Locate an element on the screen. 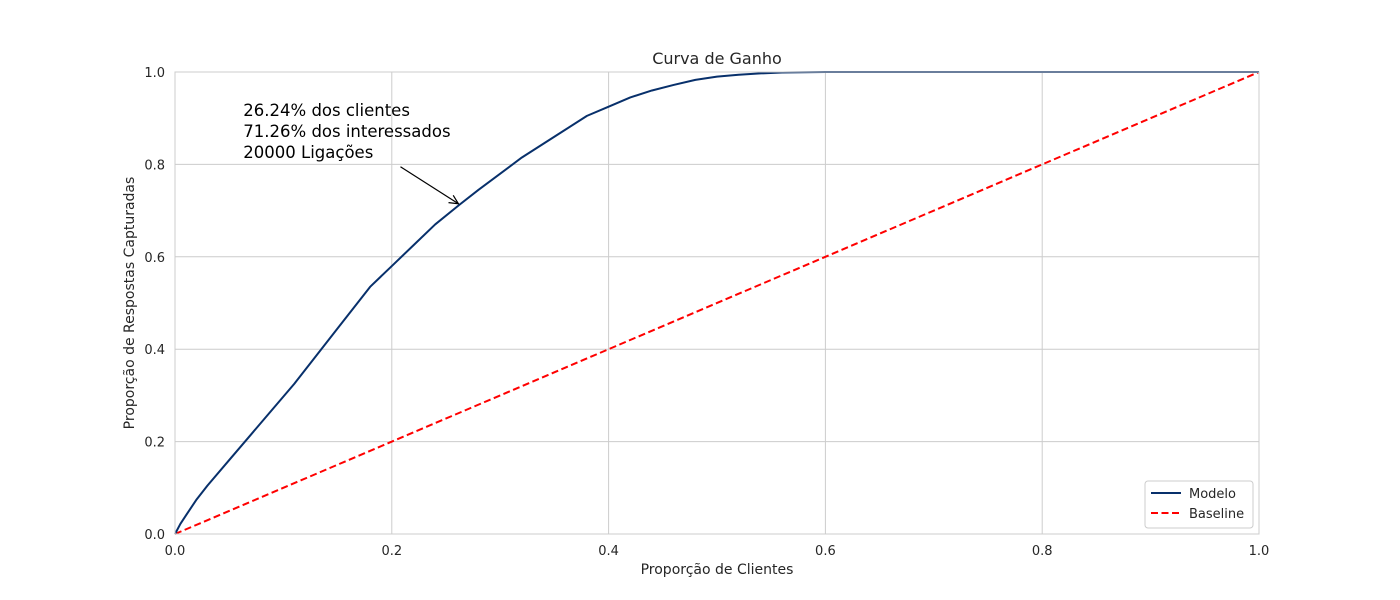 The image size is (1400, 600). annotation-line: 20000 Ligações is located at coordinates (308, 152).